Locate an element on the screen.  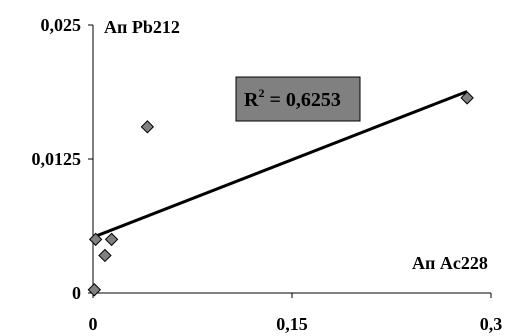
x-tick-label: 0,15 is located at coordinates (292, 324).